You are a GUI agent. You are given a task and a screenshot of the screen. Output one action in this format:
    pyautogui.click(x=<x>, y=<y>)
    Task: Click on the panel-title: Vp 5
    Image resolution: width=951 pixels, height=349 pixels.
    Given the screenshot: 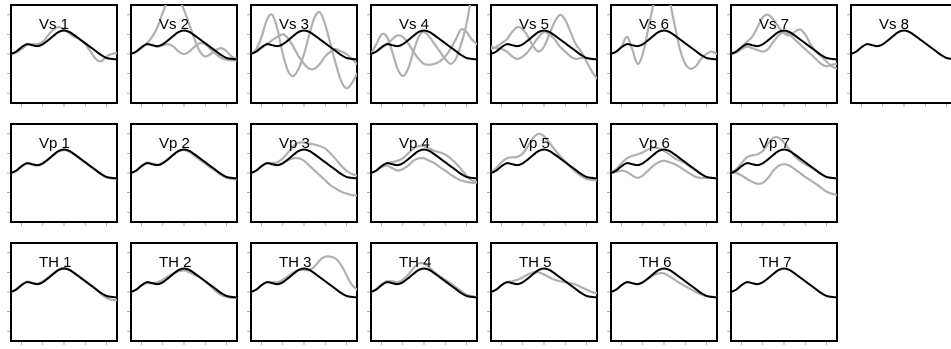 What is the action you would take?
    pyautogui.click(x=534, y=143)
    